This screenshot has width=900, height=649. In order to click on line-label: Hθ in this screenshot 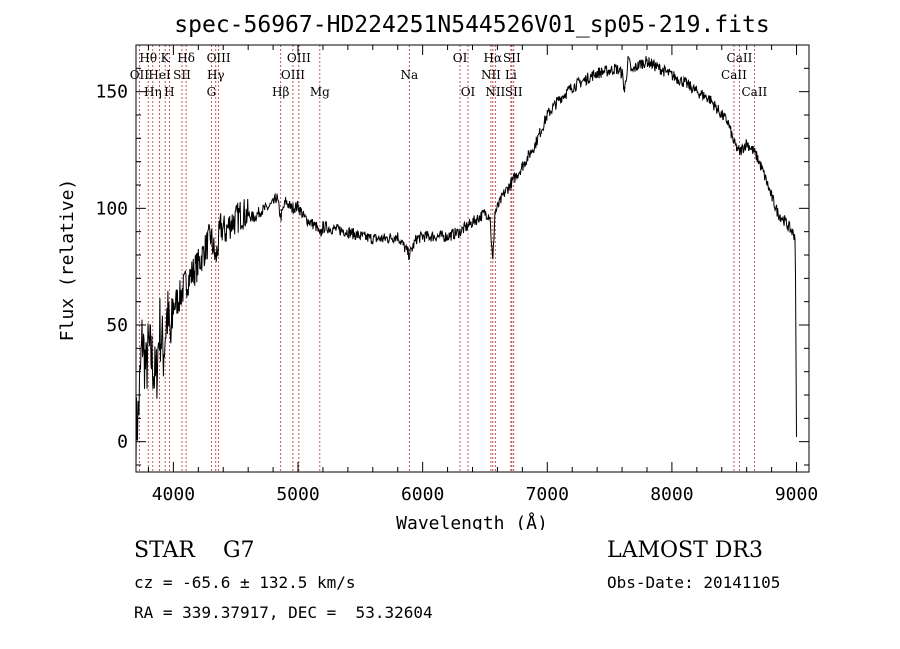, I will do `click(148, 58)`.